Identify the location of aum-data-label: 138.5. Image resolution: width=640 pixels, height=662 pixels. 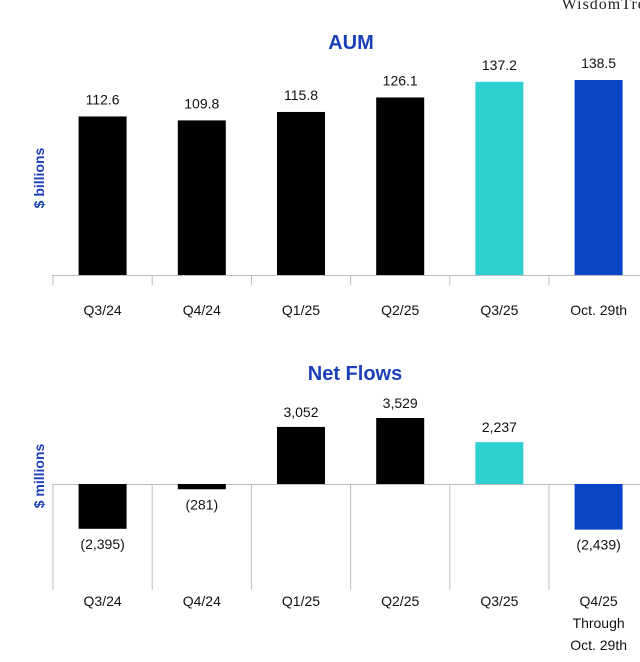
(598, 63).